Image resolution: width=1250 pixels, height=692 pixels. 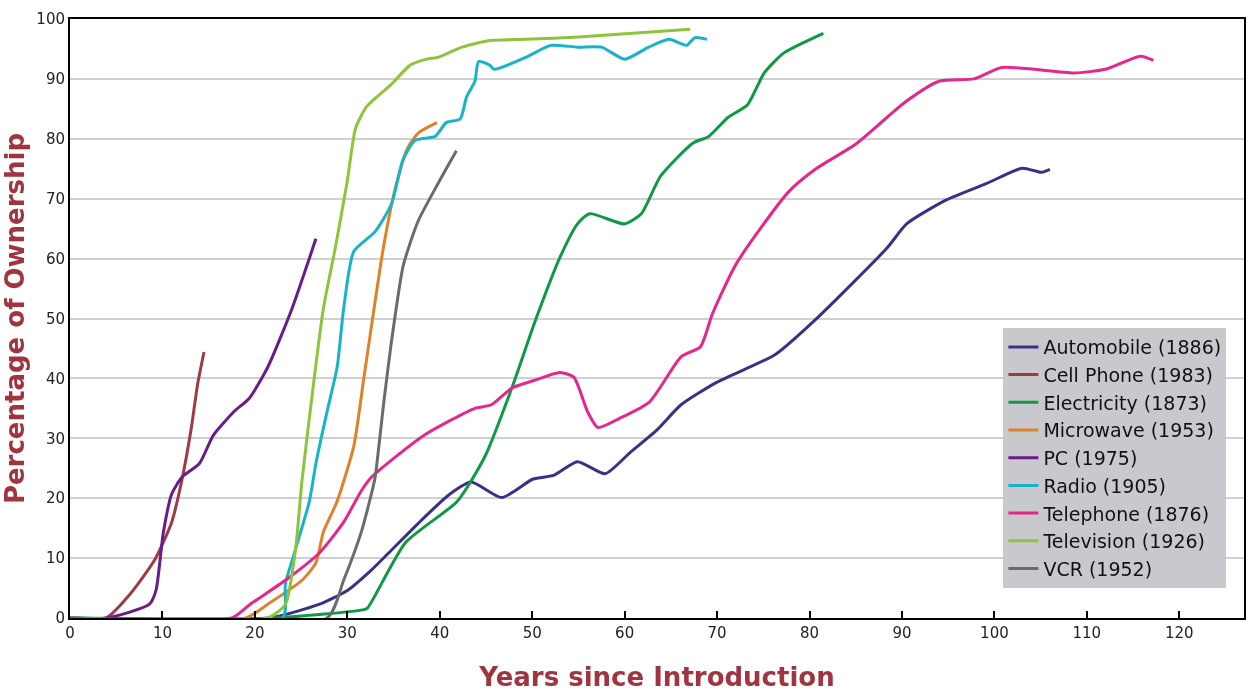 What do you see at coordinates (55, 139) in the screenshot?
I see `y-tick-label: 80` at bounding box center [55, 139].